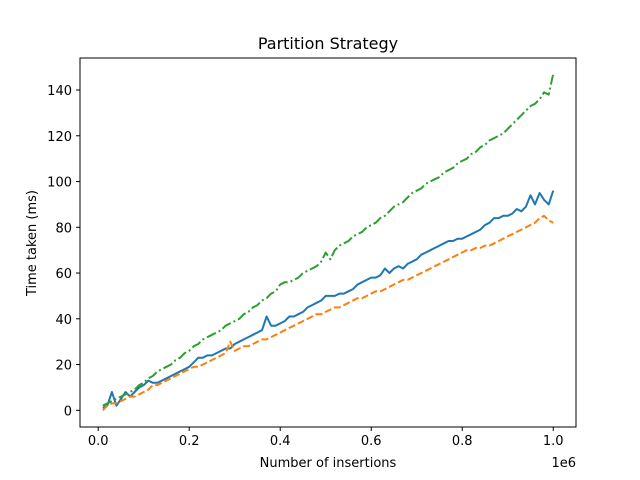 The width and height of the screenshot is (640, 480). What do you see at coordinates (280, 441) in the screenshot?
I see `x-tick-label: 0.4` at bounding box center [280, 441].